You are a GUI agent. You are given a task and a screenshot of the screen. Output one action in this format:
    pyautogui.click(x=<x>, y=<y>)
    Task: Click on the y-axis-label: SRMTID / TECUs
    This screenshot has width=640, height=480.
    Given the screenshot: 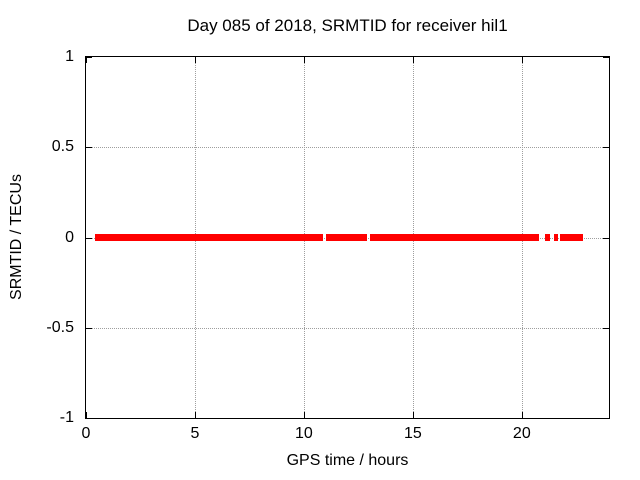 What is the action you would take?
    pyautogui.click(x=16, y=237)
    